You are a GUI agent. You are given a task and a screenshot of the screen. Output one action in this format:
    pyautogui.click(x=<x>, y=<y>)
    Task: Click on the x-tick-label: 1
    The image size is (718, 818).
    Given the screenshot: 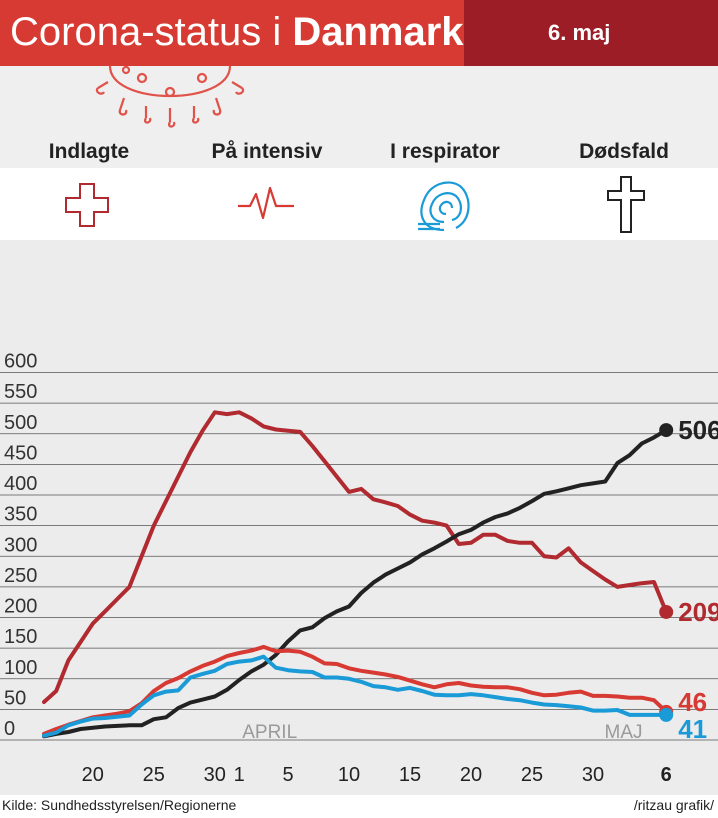 What is the action you would take?
    pyautogui.click(x=239, y=775)
    